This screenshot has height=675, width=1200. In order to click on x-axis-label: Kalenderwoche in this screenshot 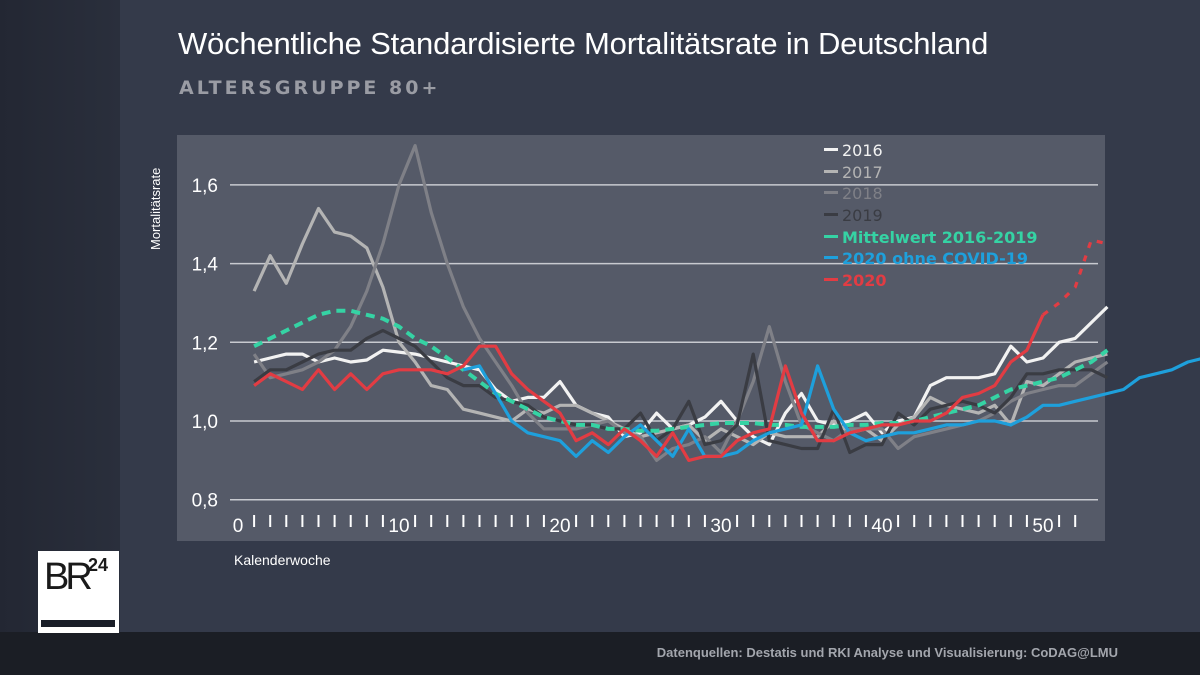, I will do `click(282, 560)`.